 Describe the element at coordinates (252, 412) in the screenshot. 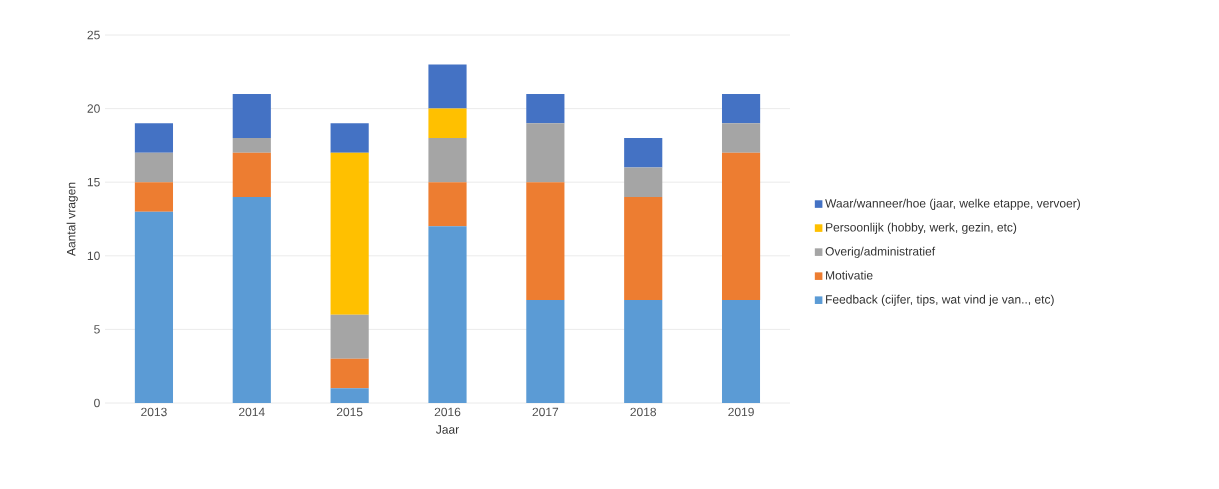

I see `x-tick-label: 2014` at that location.